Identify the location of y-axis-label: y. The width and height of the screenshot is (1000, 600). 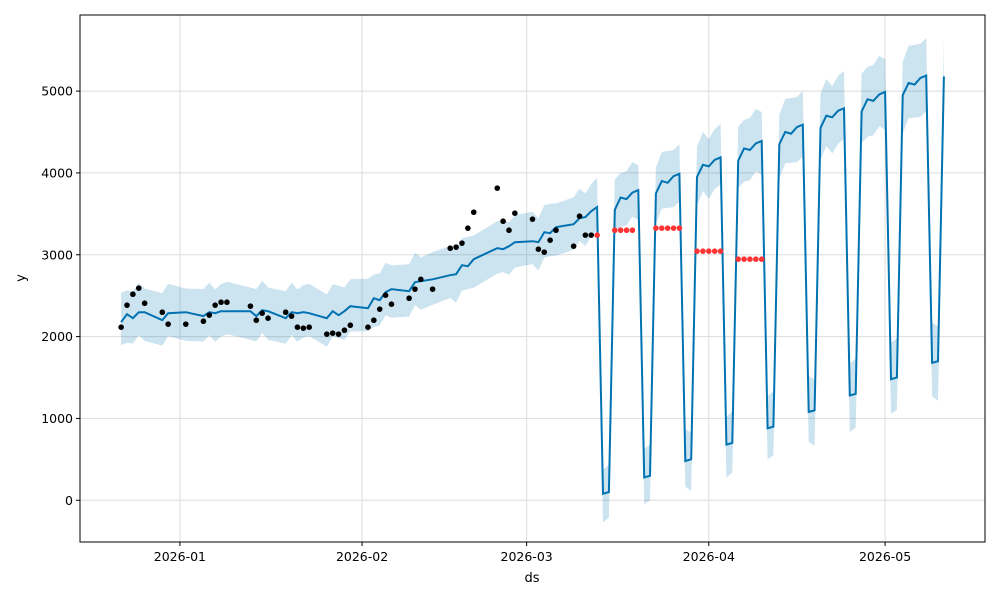
(21, 278).